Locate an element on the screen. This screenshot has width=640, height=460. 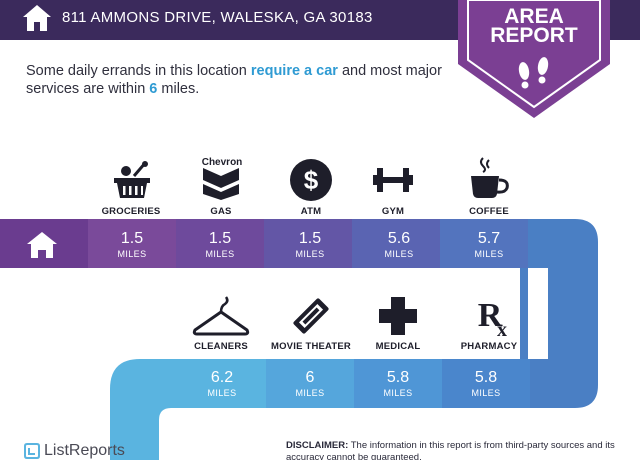
value-pharmacy: 5.8 is located at coordinates (486, 377).